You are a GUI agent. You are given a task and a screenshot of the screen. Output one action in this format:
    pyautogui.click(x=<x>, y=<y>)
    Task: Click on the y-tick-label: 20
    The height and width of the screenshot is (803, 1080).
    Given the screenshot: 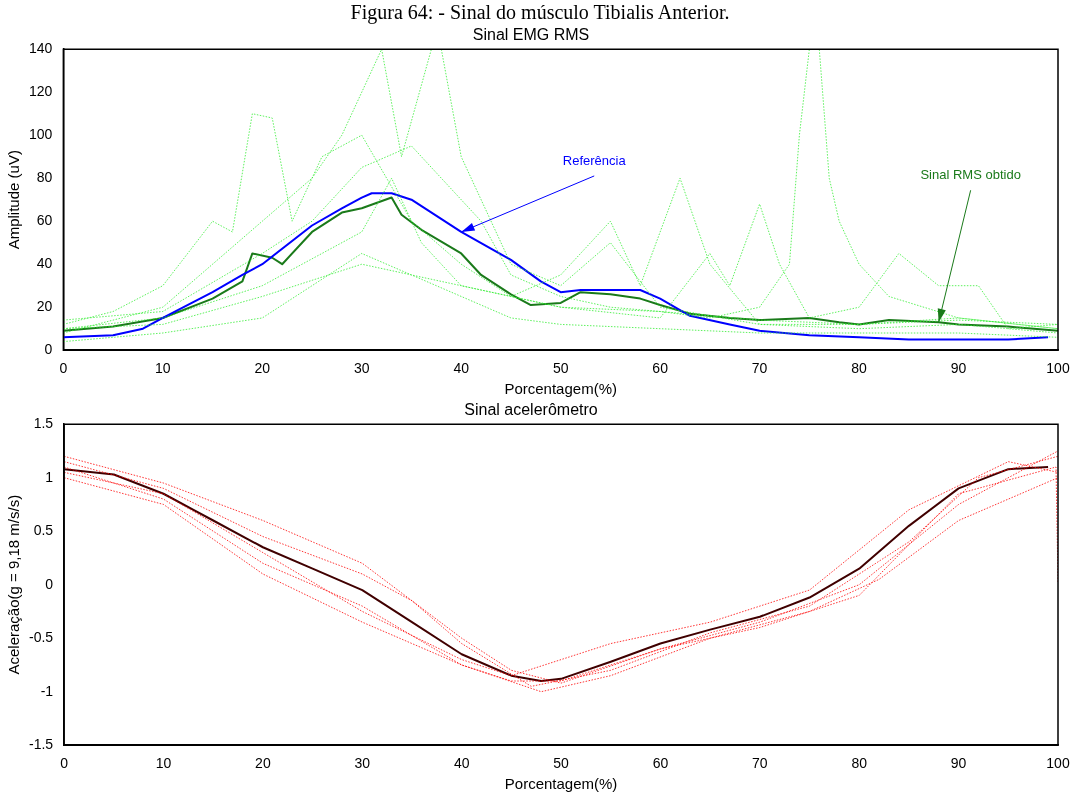 What is the action you would take?
    pyautogui.click(x=44, y=306)
    